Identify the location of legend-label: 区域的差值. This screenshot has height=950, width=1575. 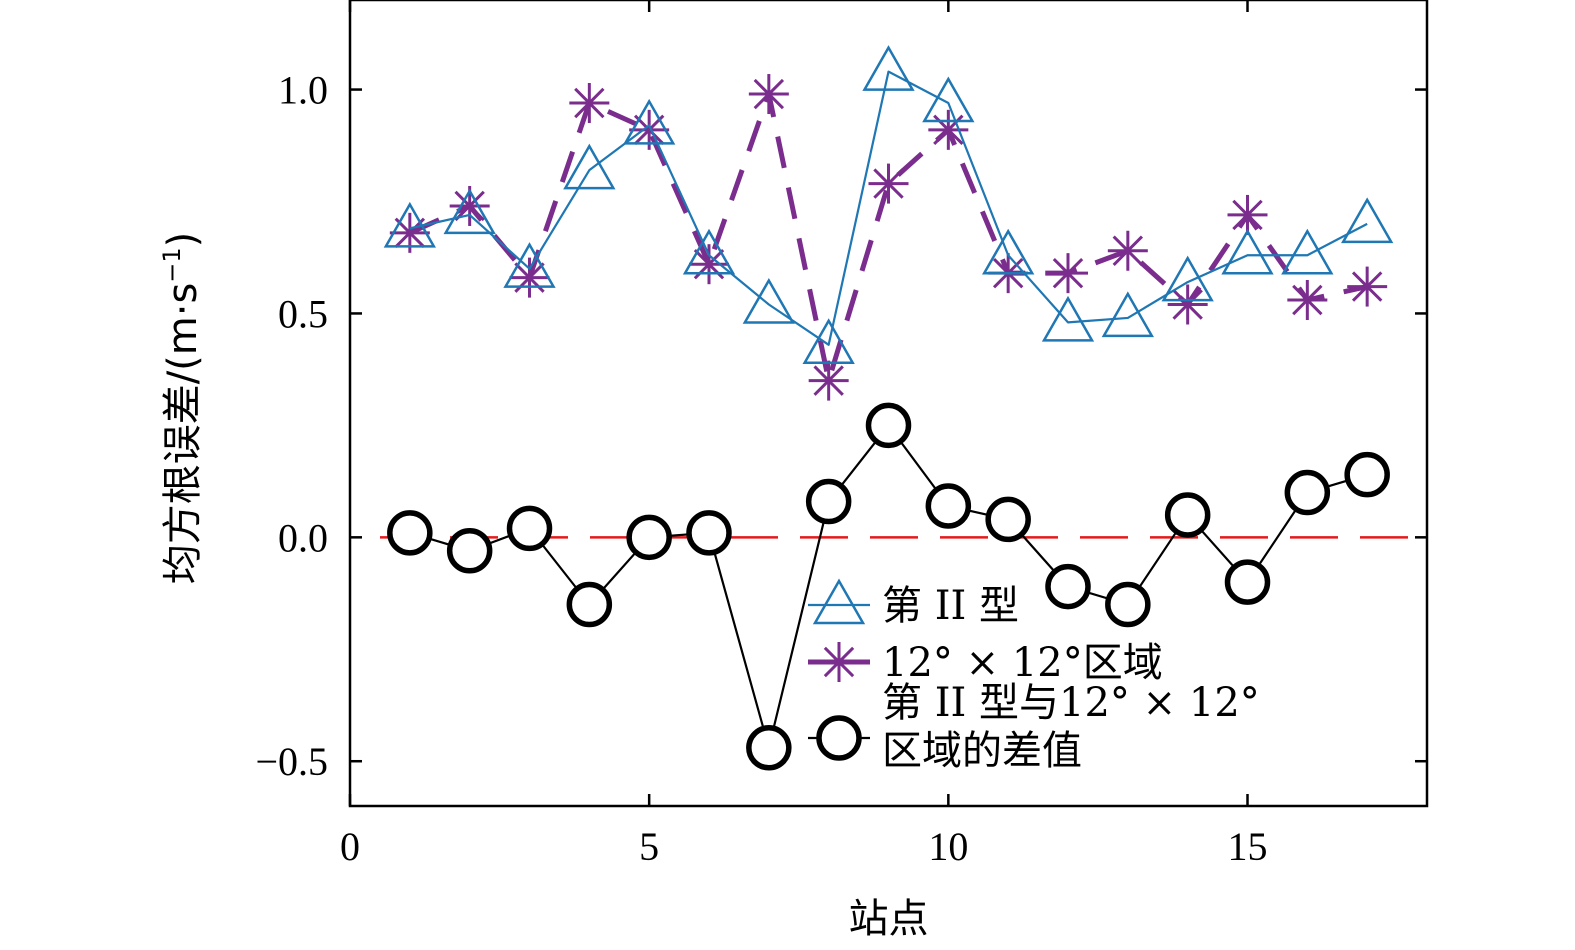
(982, 751).